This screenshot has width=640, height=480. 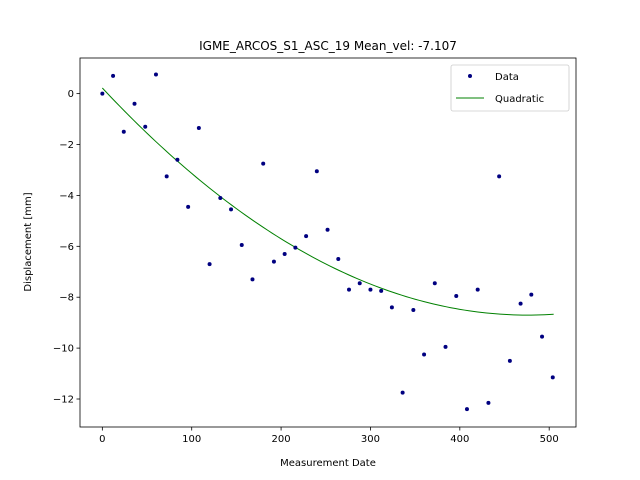 What do you see at coordinates (63, 400) in the screenshot?
I see `y-tick-label: −12` at bounding box center [63, 400].